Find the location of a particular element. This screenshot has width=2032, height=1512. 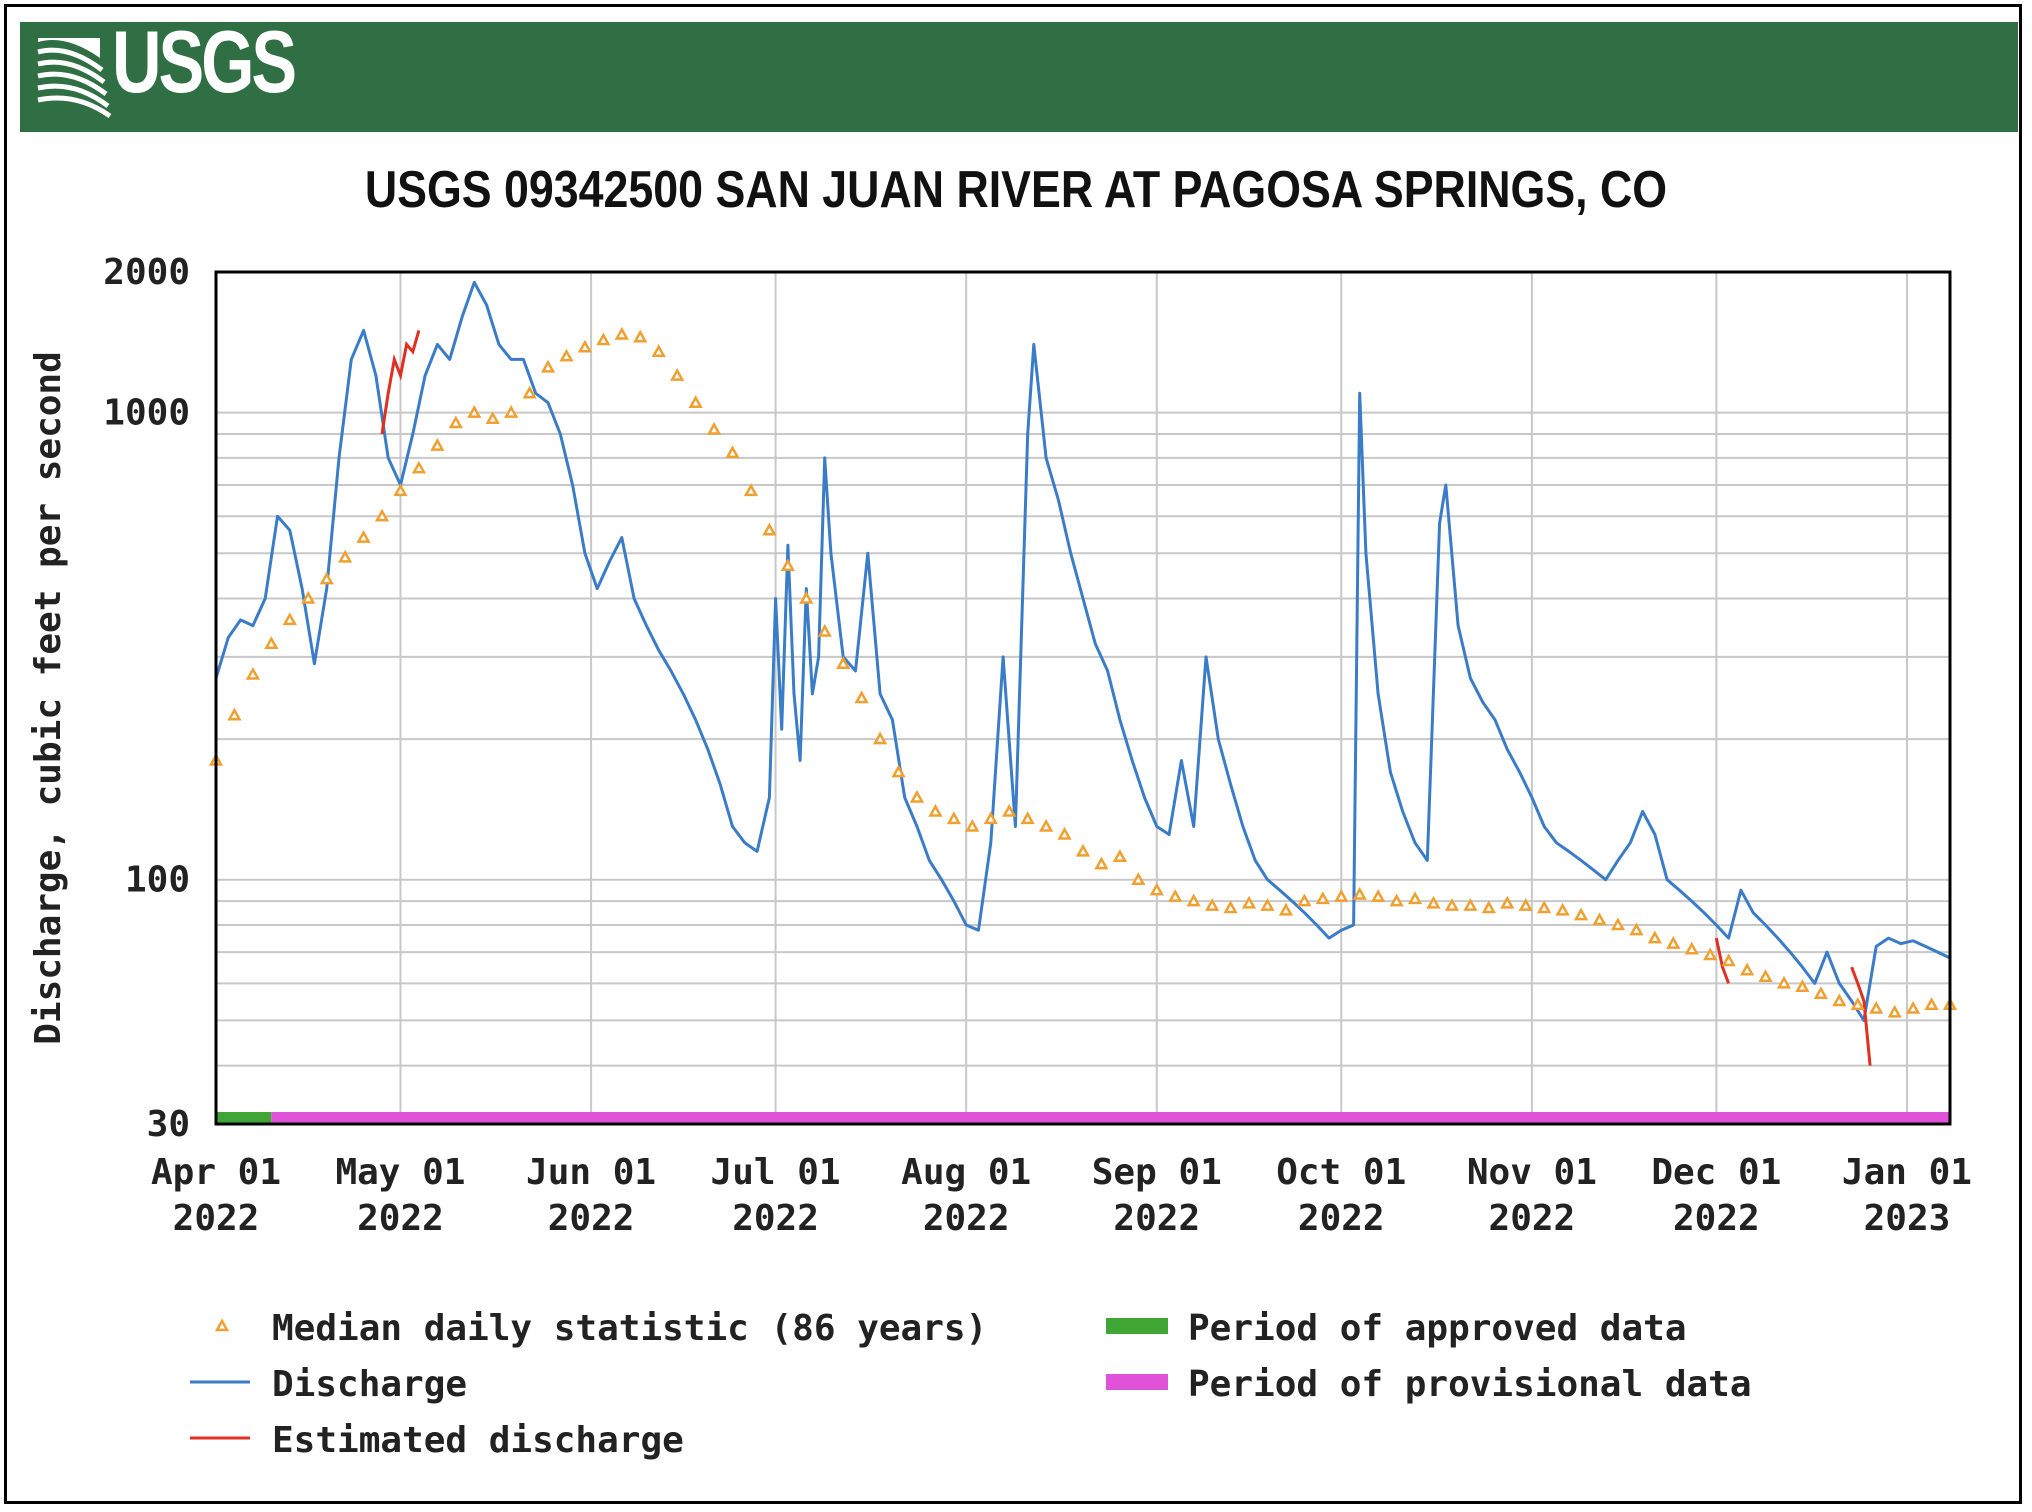

data-period-bar is located at coordinates (244, 1118).